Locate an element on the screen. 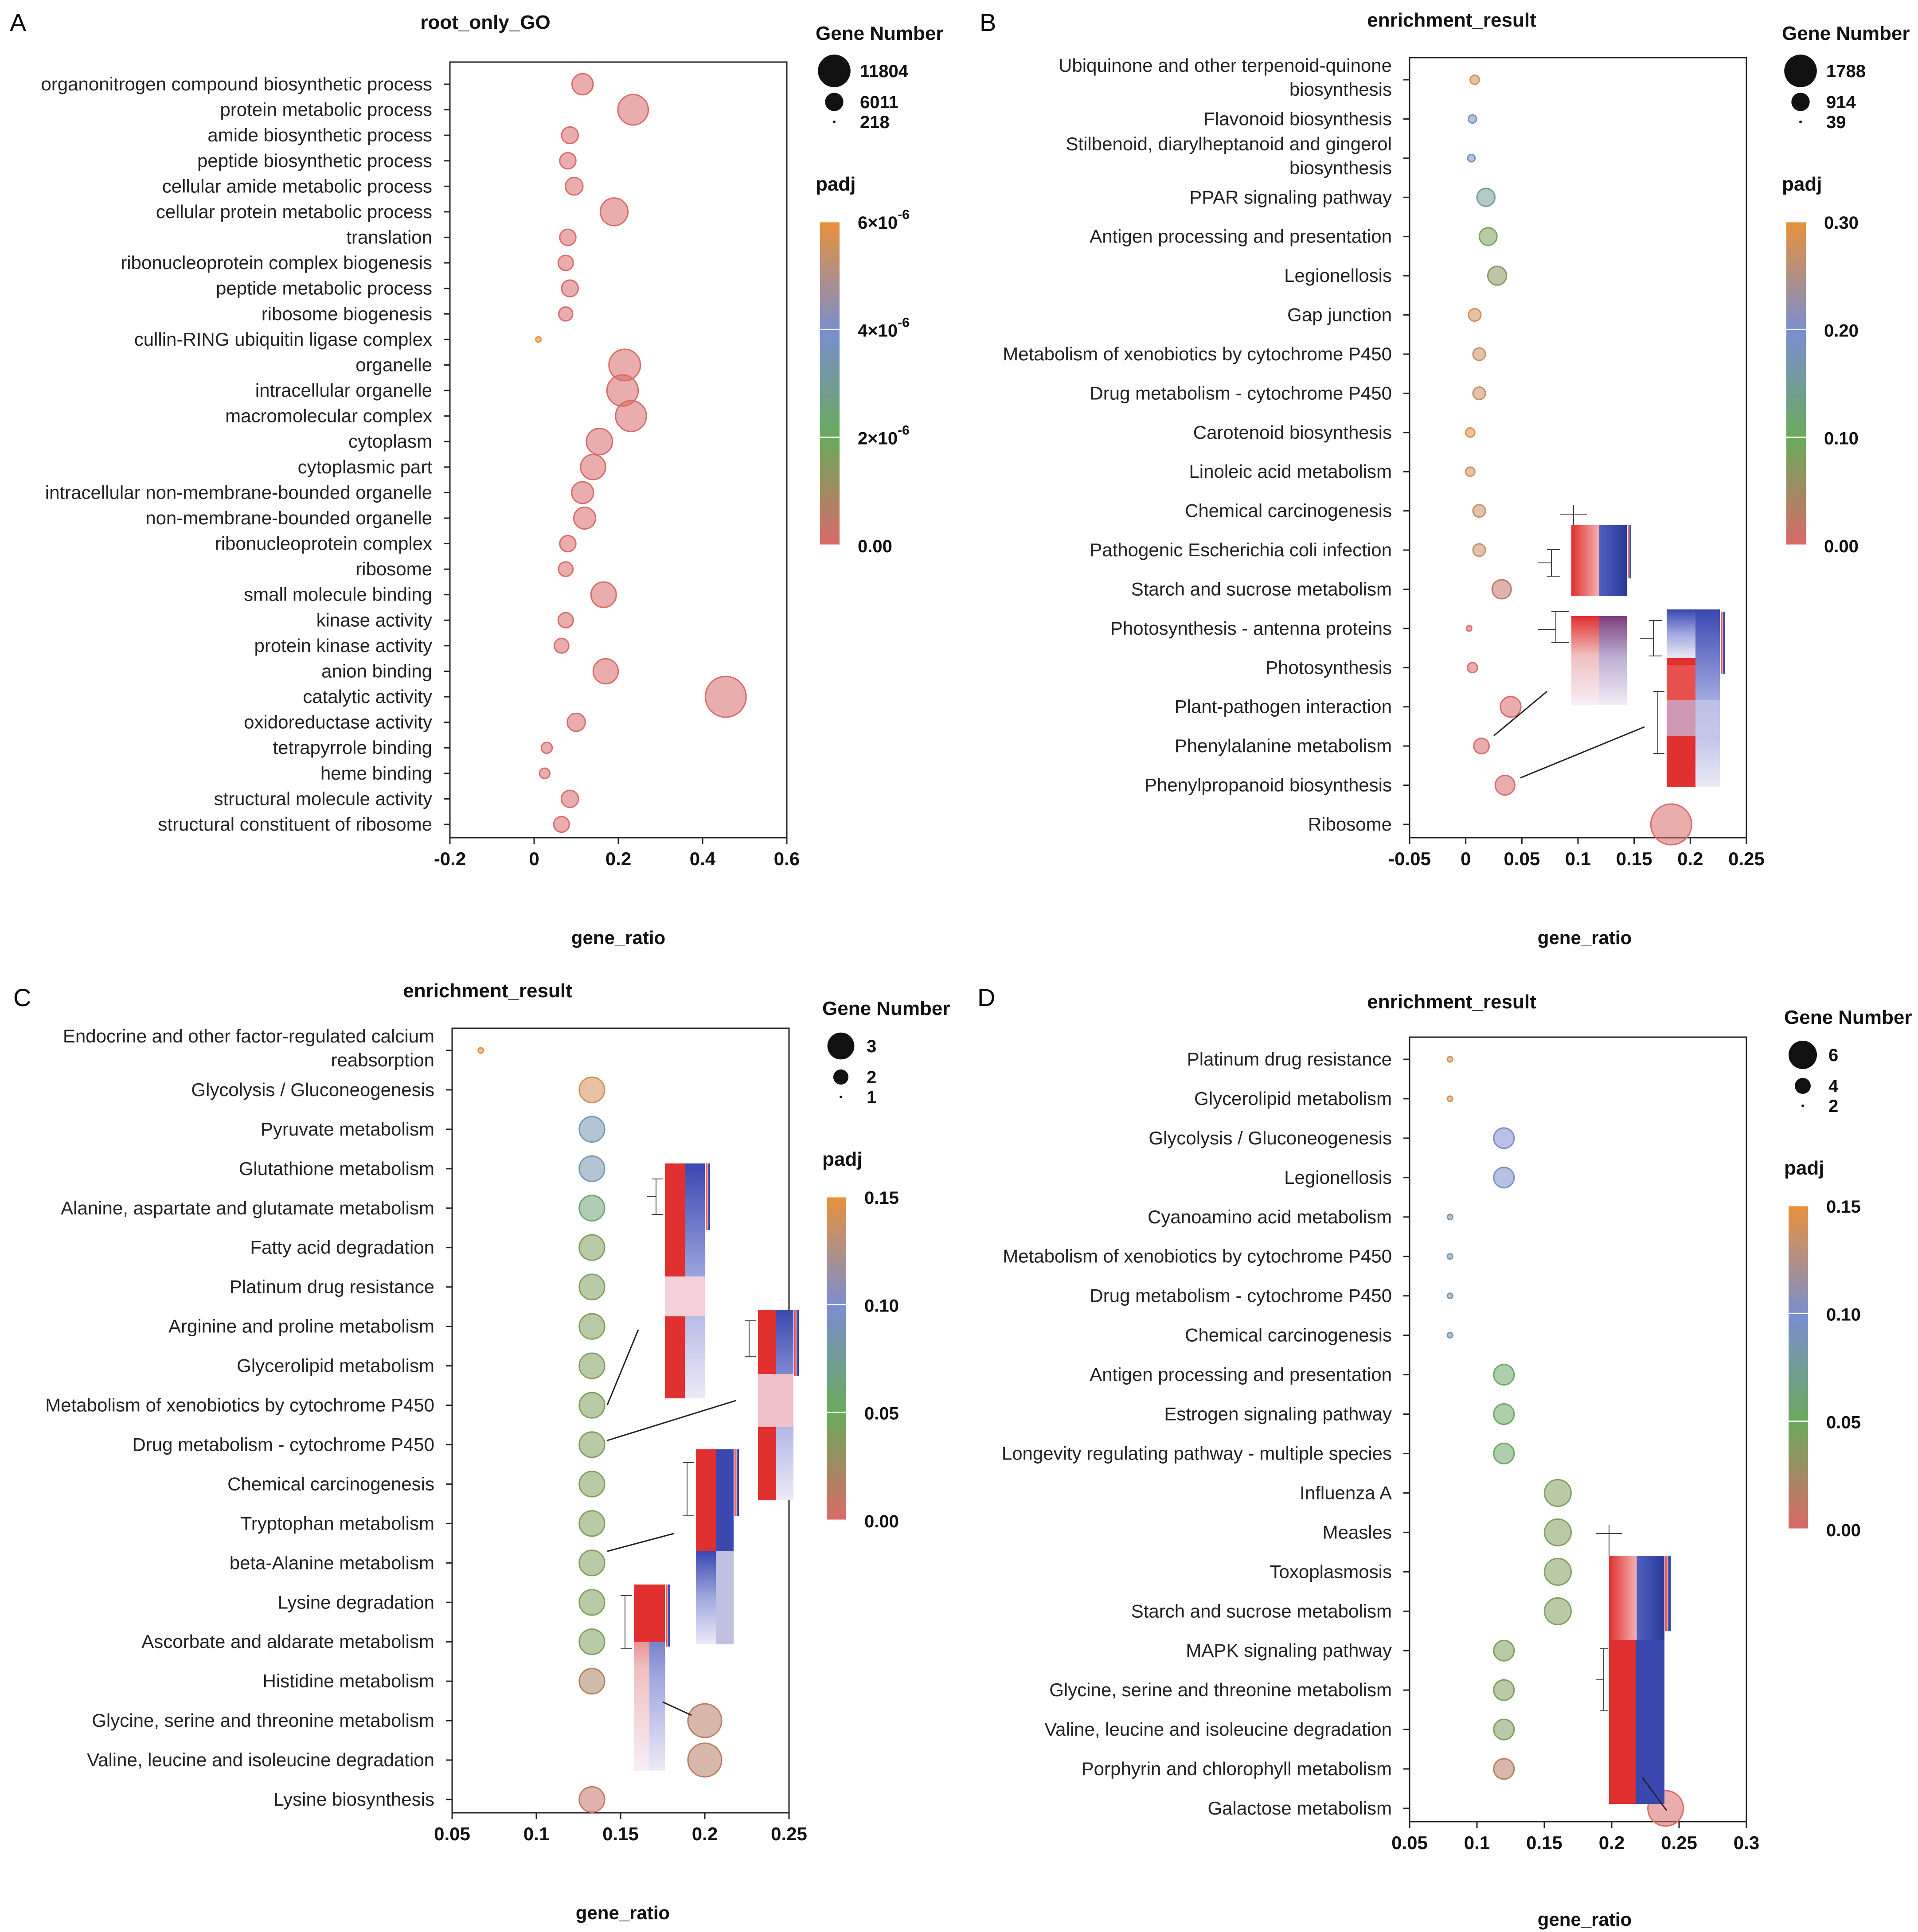 The width and height of the screenshot is (1918, 1932). category-label: MAPK signaling pathway is located at coordinates (1289, 1650).